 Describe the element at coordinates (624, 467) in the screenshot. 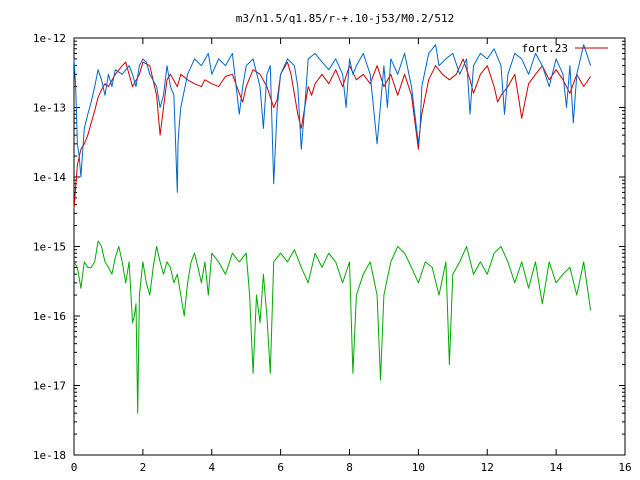

I see `x-tick-label: 16` at that location.